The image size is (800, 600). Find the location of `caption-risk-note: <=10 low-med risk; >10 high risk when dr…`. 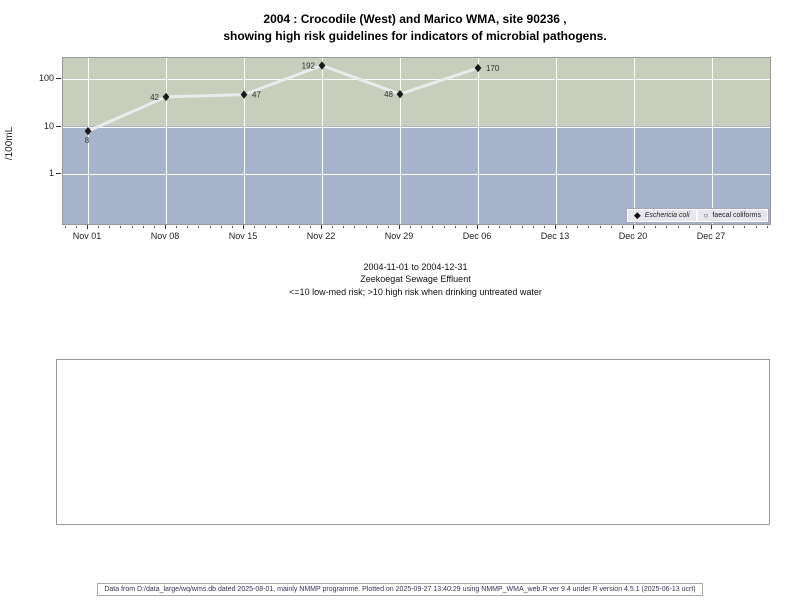

caption-risk-note: <=10 low-med risk; >10 high risk when dr… is located at coordinates (415, 291).